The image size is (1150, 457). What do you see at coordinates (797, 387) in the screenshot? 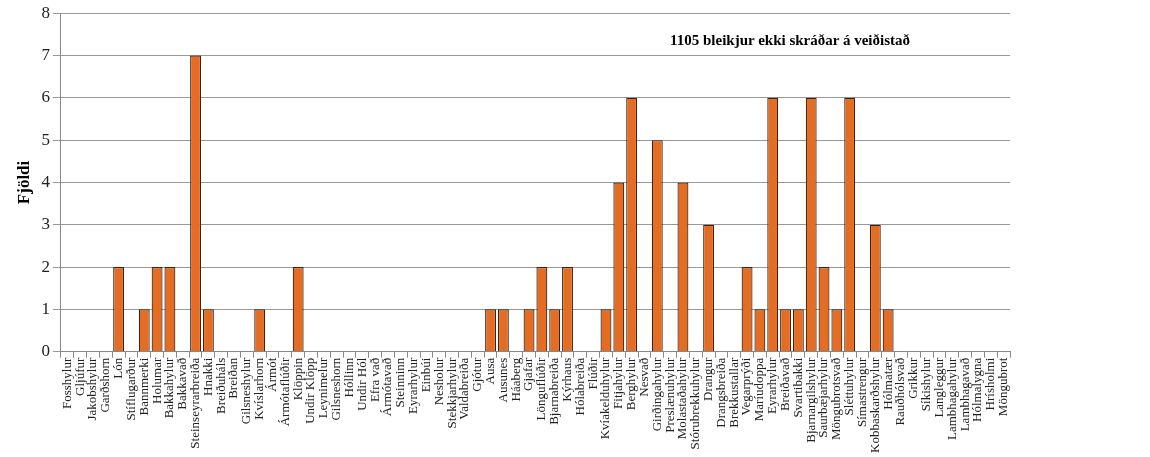
I see `x-tick-label: Svartibakki` at bounding box center [797, 387].